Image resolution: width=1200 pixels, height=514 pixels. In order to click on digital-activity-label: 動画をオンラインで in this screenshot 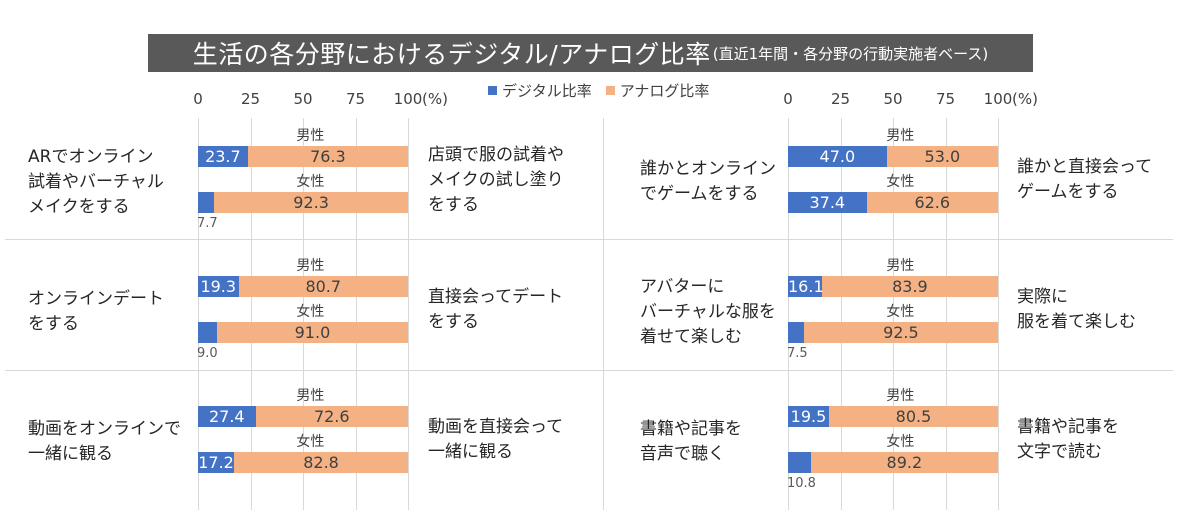, I will do `click(104, 429)`.